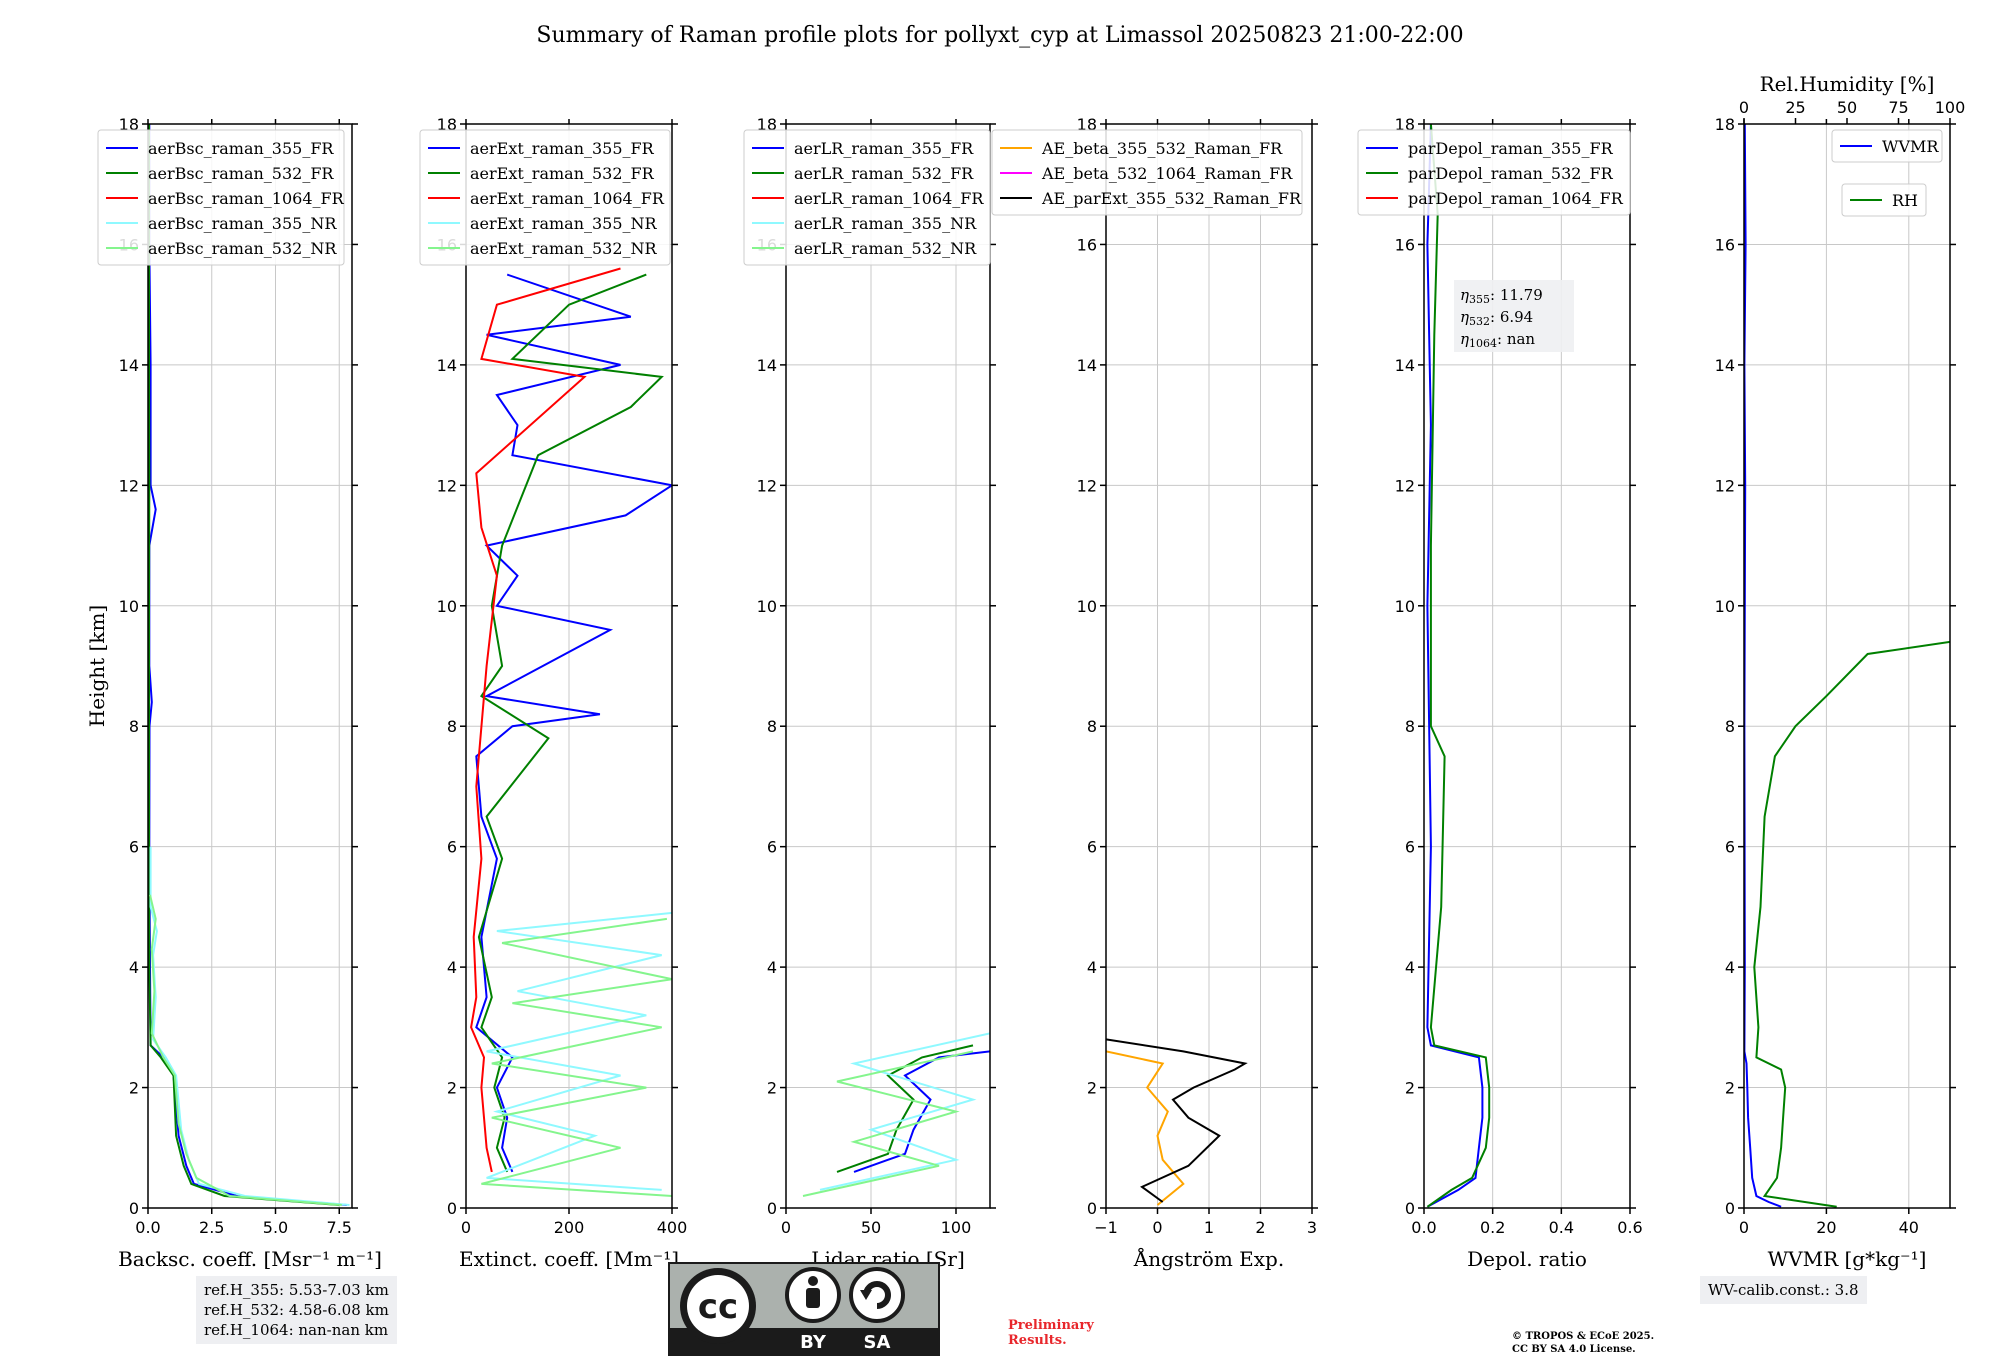 The height and width of the screenshot is (1360, 2000). Describe the element at coordinates (1162, 148) in the screenshot. I see `legend-label-0: AE_beta_355_532_Raman_FR` at that location.